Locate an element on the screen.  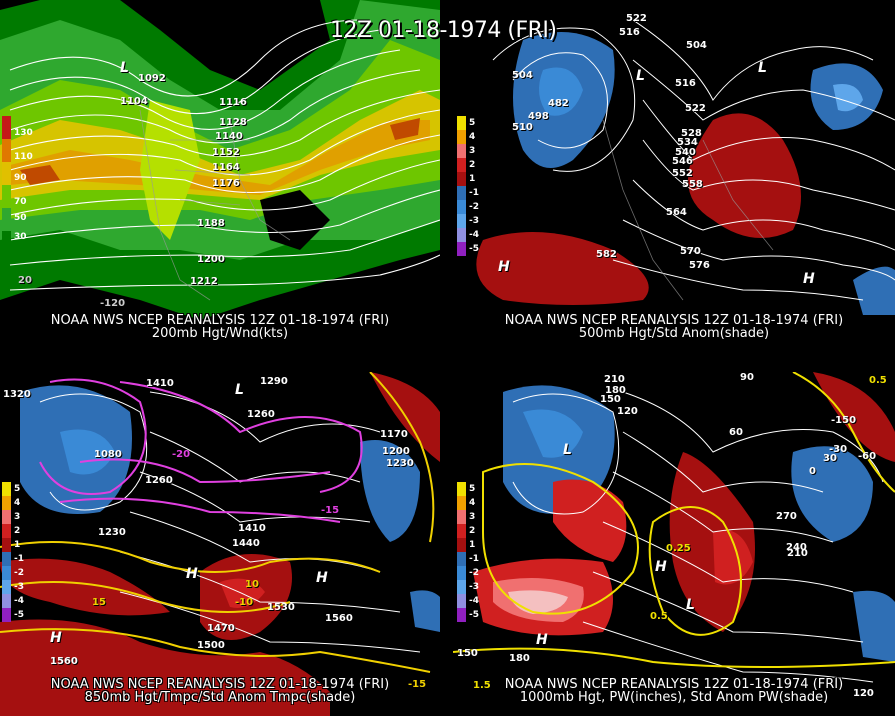
contour-label: 552 is located at coordinates (682, 173).